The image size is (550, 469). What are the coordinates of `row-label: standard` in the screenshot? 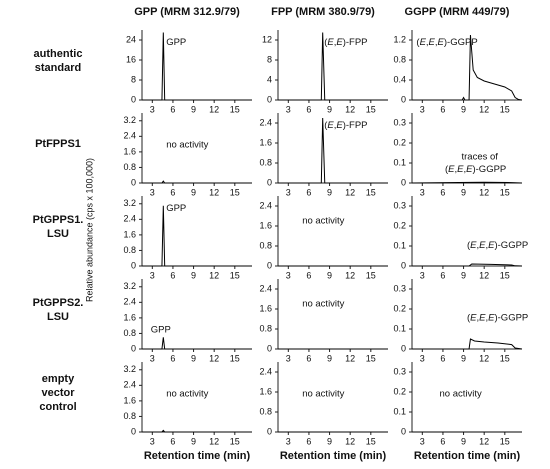 It's located at (58, 68).